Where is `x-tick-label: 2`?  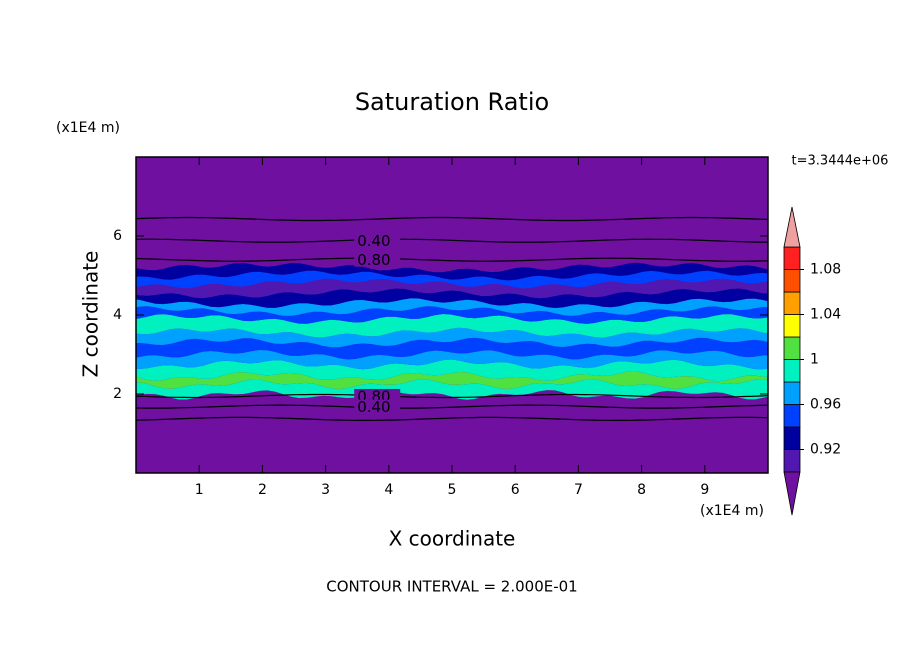
x-tick-label: 2 is located at coordinates (262, 490).